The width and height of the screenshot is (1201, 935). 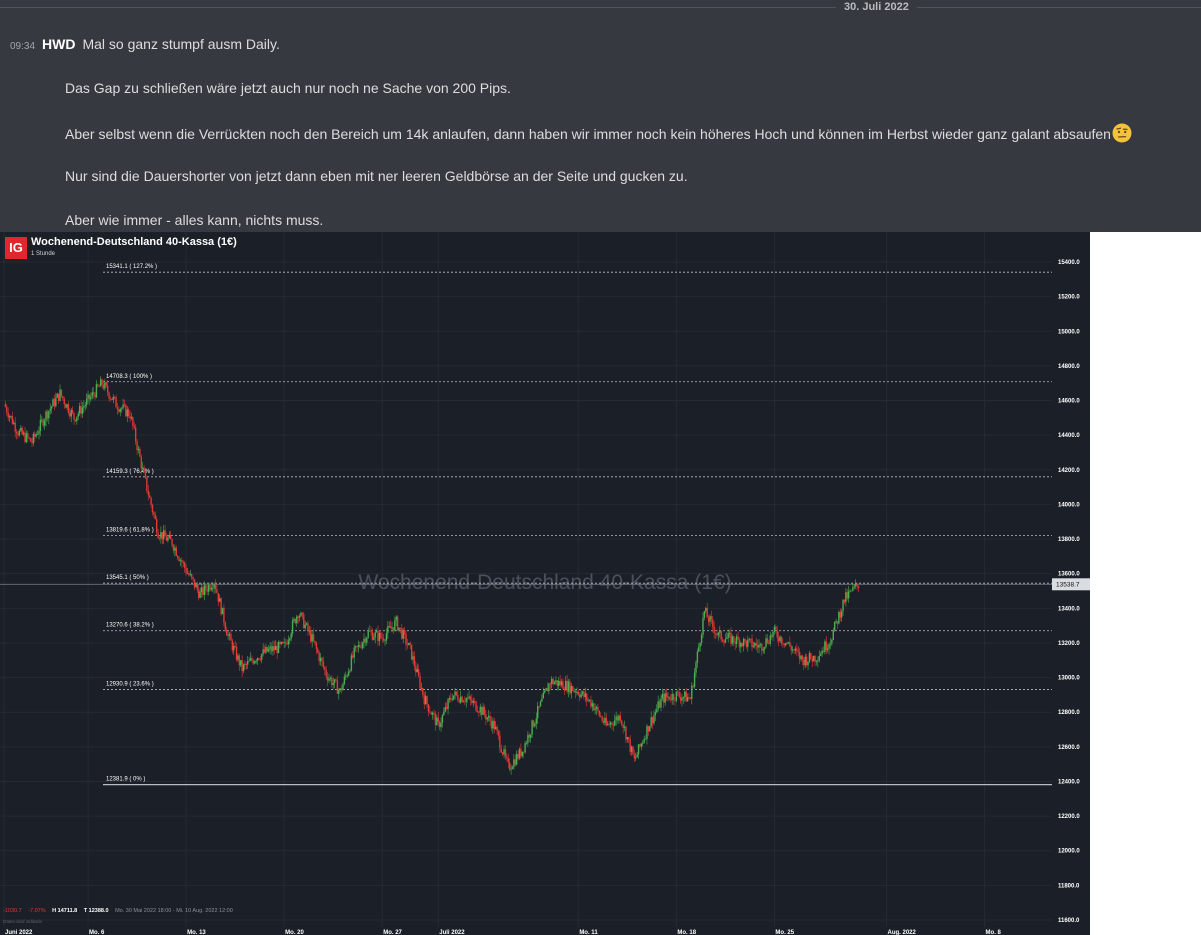 What do you see at coordinates (1069, 402) in the screenshot?
I see `y-tick-label: 14600.0` at bounding box center [1069, 402].